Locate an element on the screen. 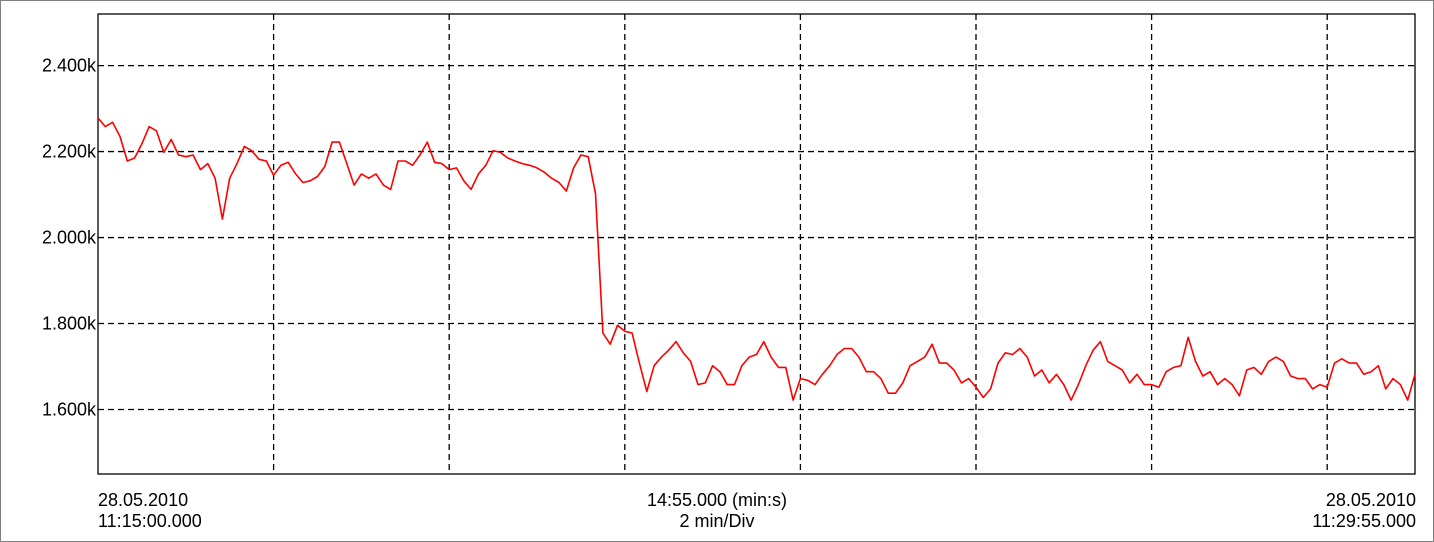 This screenshot has width=1434, height=542. x-axis-info: 14:55.000 (min:s) 2 min/Div is located at coordinates (717, 511).